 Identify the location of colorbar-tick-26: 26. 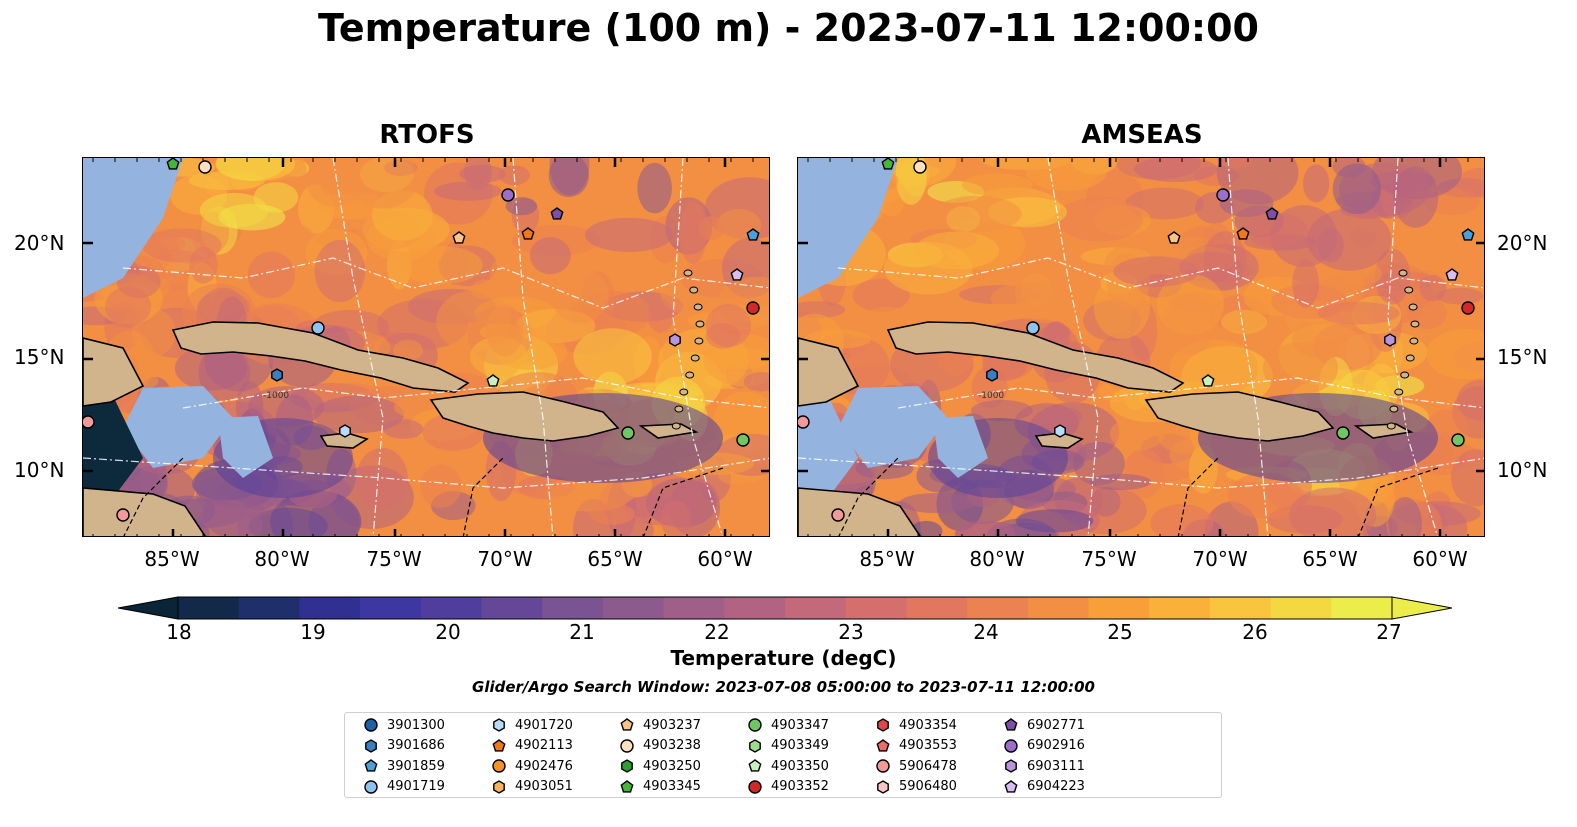
(1255, 632).